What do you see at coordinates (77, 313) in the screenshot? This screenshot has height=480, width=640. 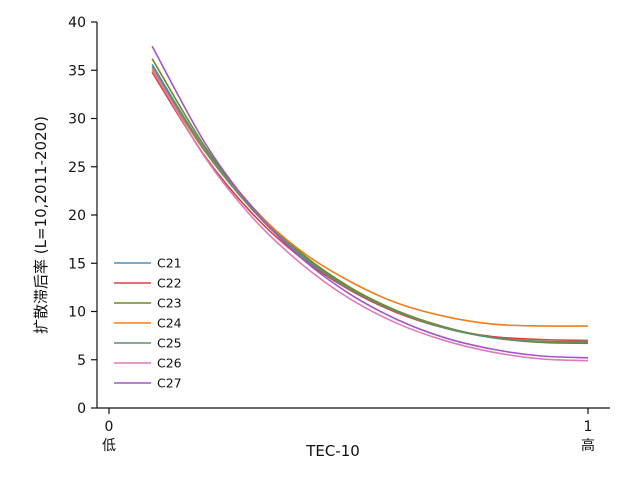 I see `y-tick-label: 10` at bounding box center [77, 313].